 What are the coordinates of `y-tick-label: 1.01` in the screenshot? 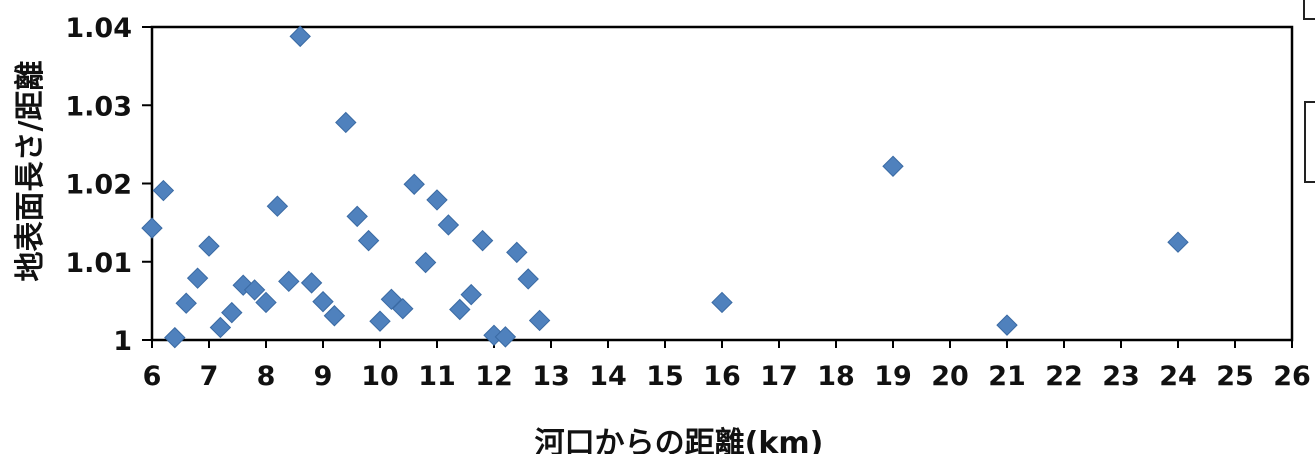 It's located at (98, 263).